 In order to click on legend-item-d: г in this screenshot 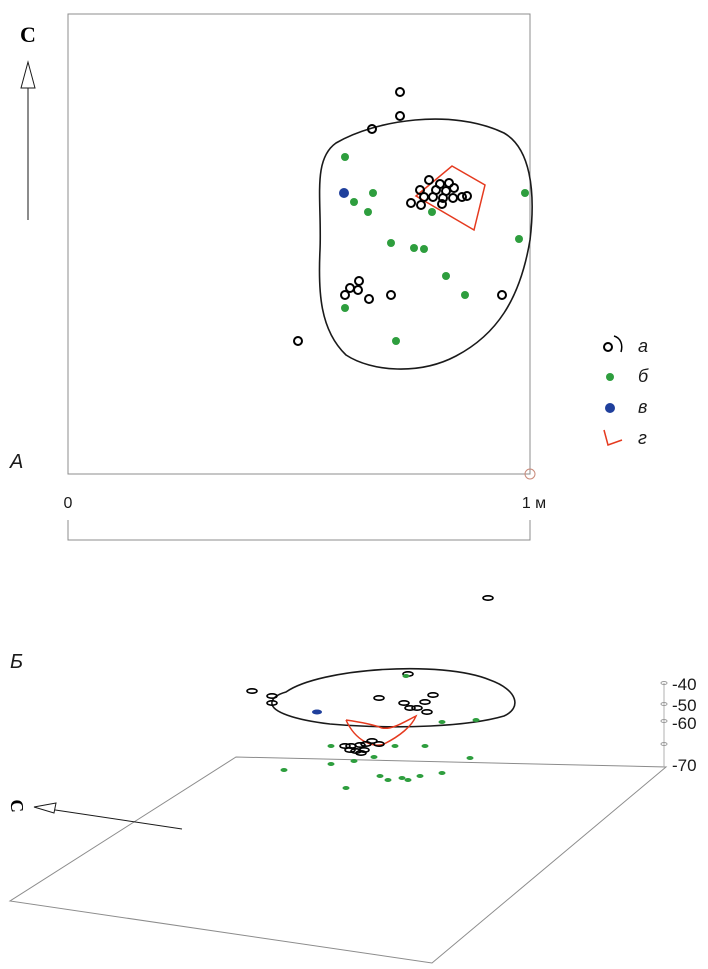, I will do `click(625, 438)`.